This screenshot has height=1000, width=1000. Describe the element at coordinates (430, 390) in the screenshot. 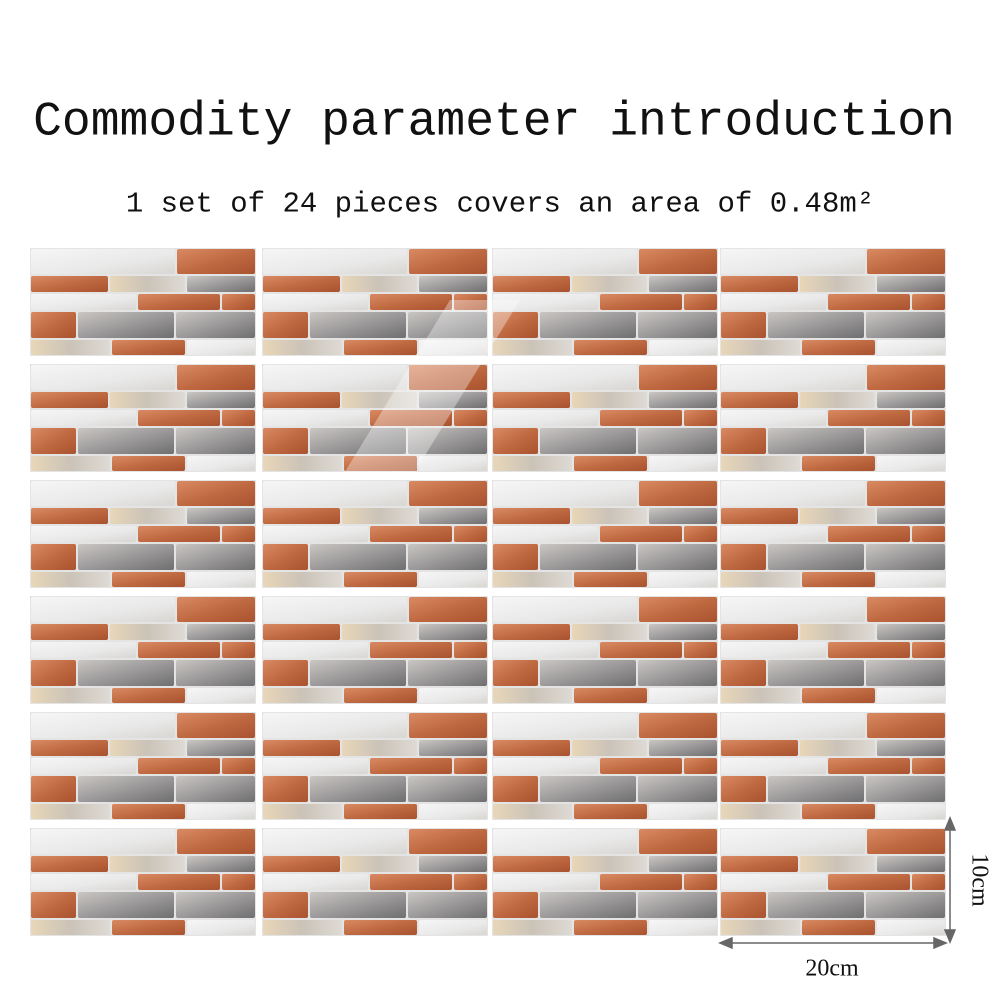

I see `glare` at that location.